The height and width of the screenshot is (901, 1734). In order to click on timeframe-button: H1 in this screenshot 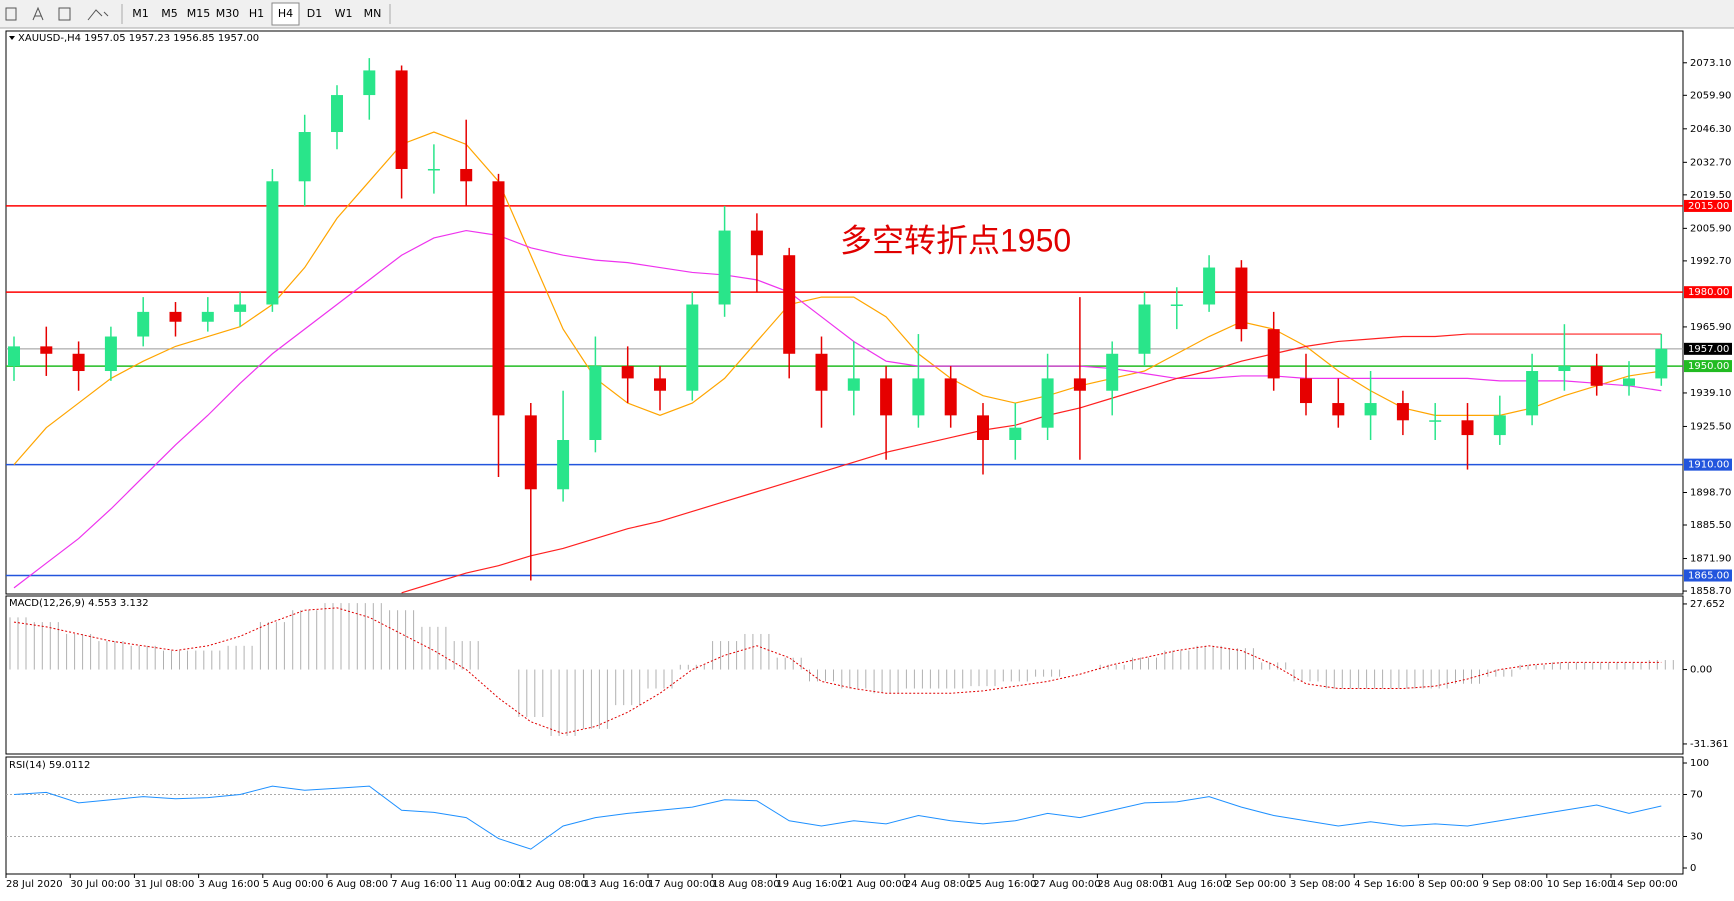, I will do `click(256, 13)`.